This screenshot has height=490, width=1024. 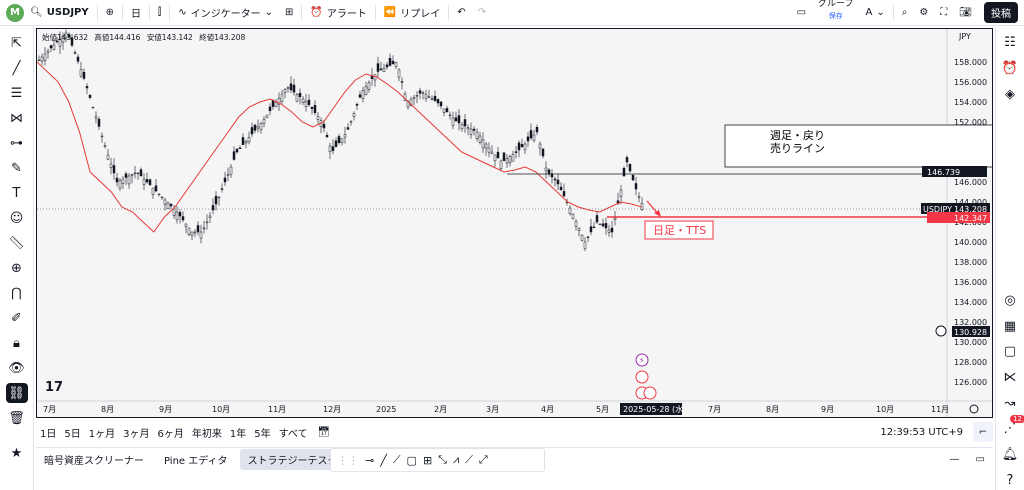 I want to click on range-button: 1年, so click(x=238, y=434).